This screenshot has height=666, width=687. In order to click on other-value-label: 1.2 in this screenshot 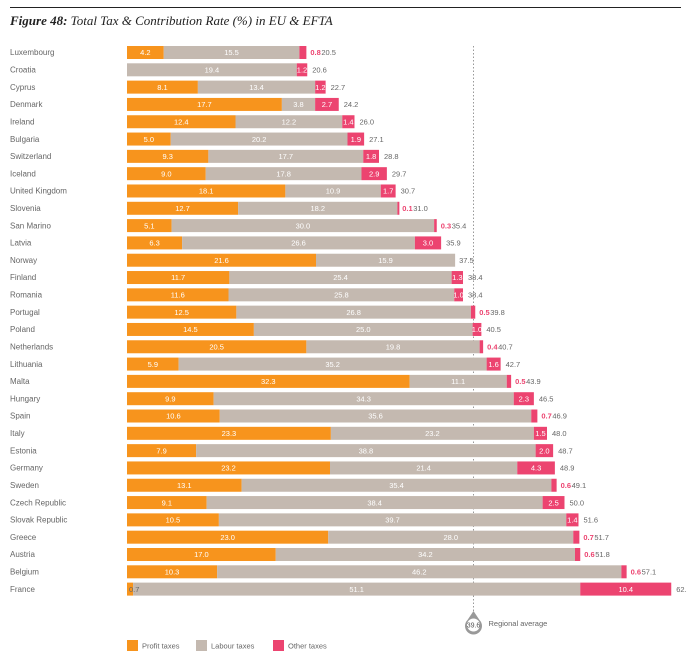, I will do `click(320, 87)`.